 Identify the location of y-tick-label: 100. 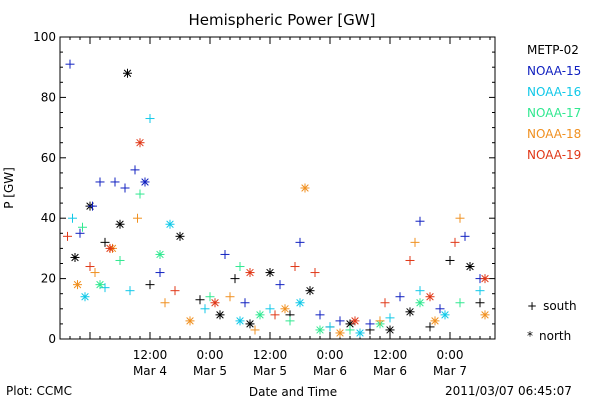
(44, 37).